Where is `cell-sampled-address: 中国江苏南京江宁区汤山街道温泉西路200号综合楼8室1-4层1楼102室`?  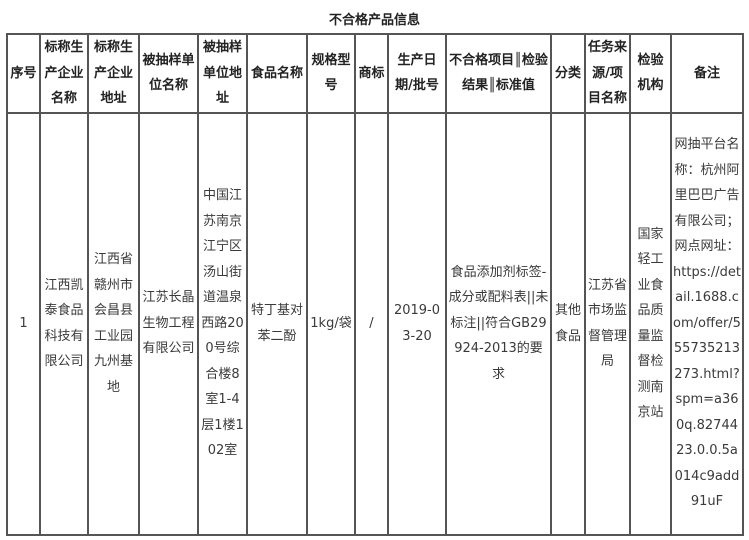
cell-sampled-address: 中国江苏南京江宁区汤山街道温泉西路200号综合楼8室1-4层1楼102室 is located at coordinates (222, 323).